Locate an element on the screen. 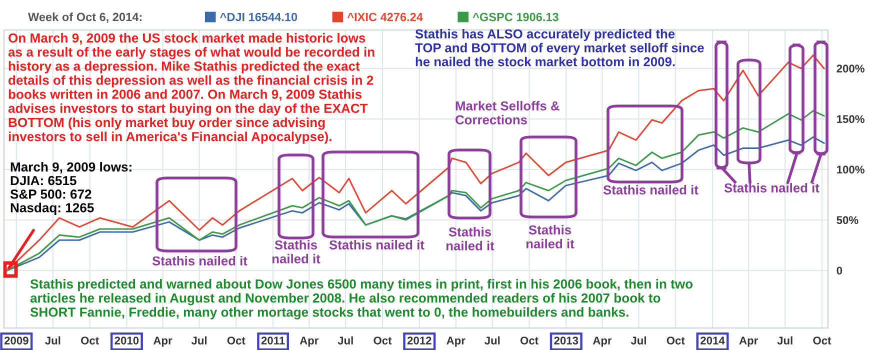 The image size is (870, 350). annotation: Stathis predicted and warned about Dow Jones 6500 many times in print, first in his 2006 book, then in two articles he released in August and November 2008. He also recommended readers of his 2007 book to SHORT Fannie, Freddie, many other mortage stocks that went to 0, the homebuilders and banks. is located at coordinates (361, 299).